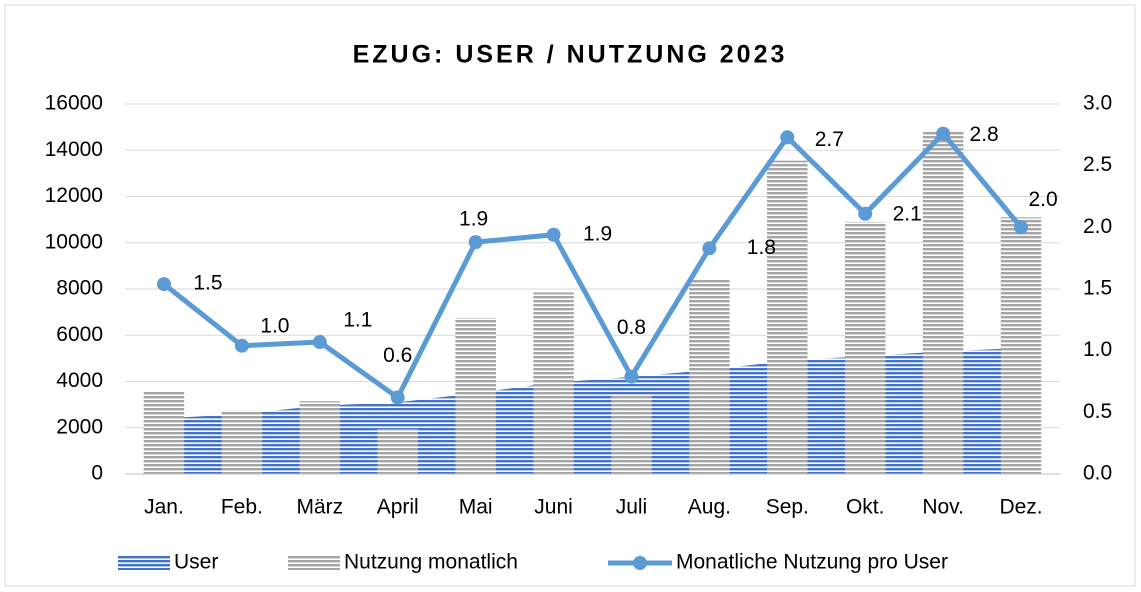 This screenshot has height=592, width=1141. What do you see at coordinates (79, 334) in the screenshot?
I see `y-tick-label: 6000` at bounding box center [79, 334].